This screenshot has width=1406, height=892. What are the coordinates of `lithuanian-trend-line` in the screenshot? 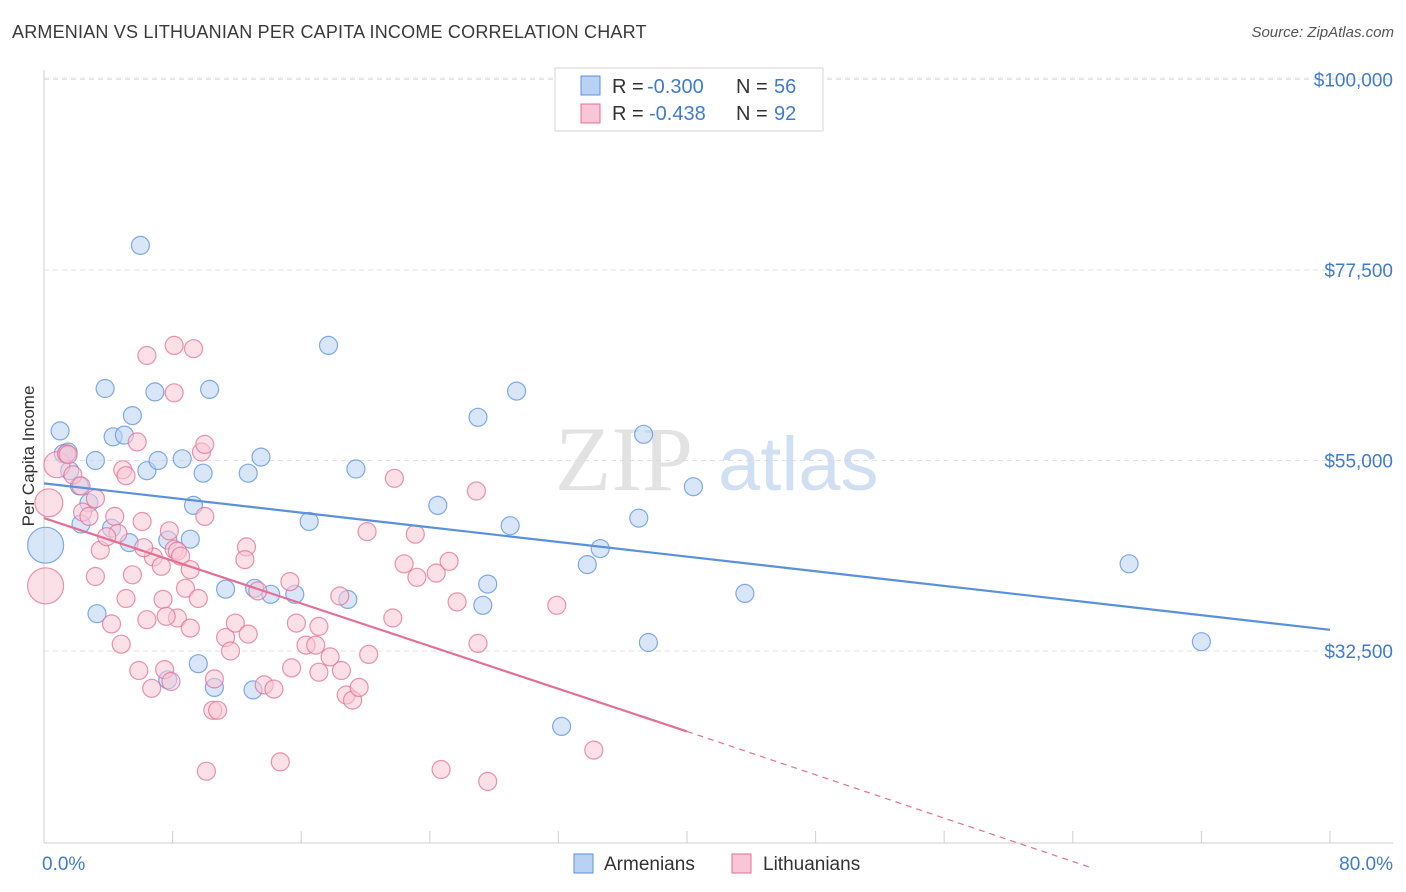 It's located at (365, 625).